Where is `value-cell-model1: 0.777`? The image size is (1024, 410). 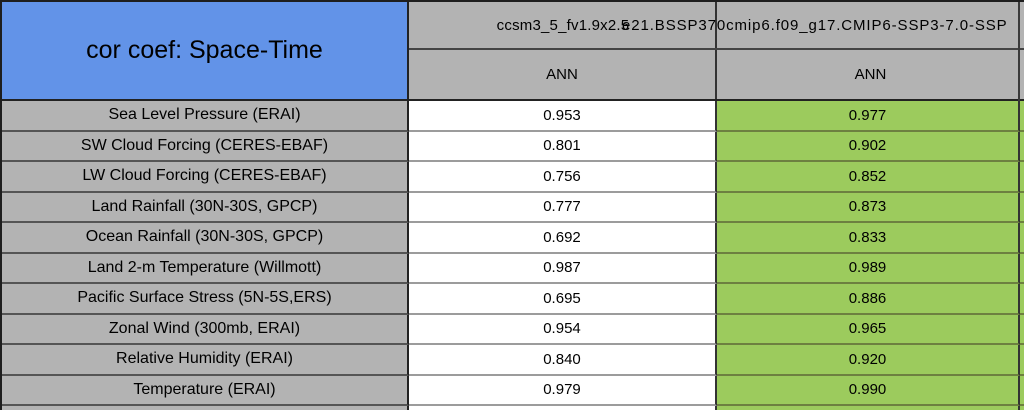 value-cell-model1: 0.777 is located at coordinates (563, 207).